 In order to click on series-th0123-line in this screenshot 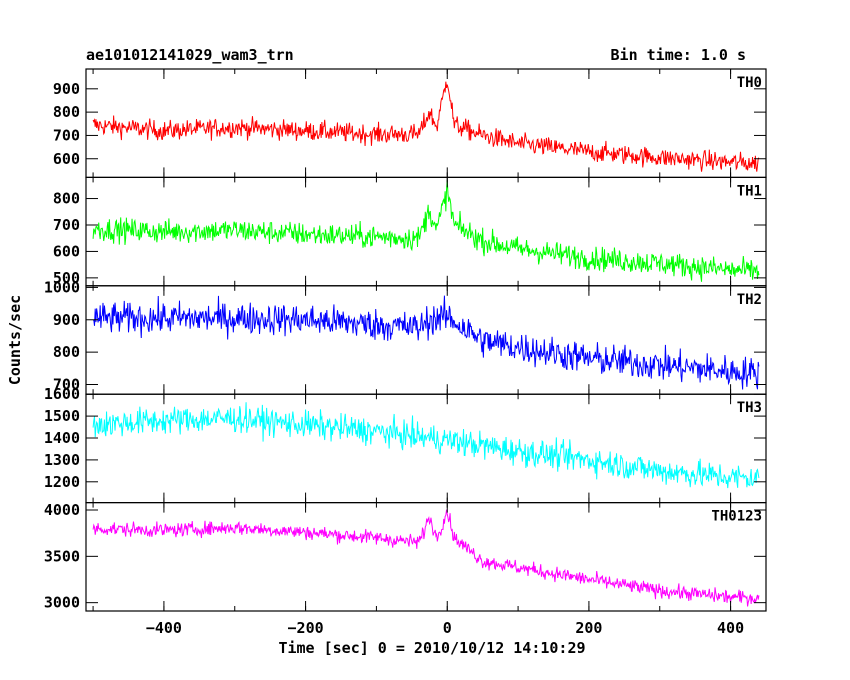, I will do `click(426, 558)`.